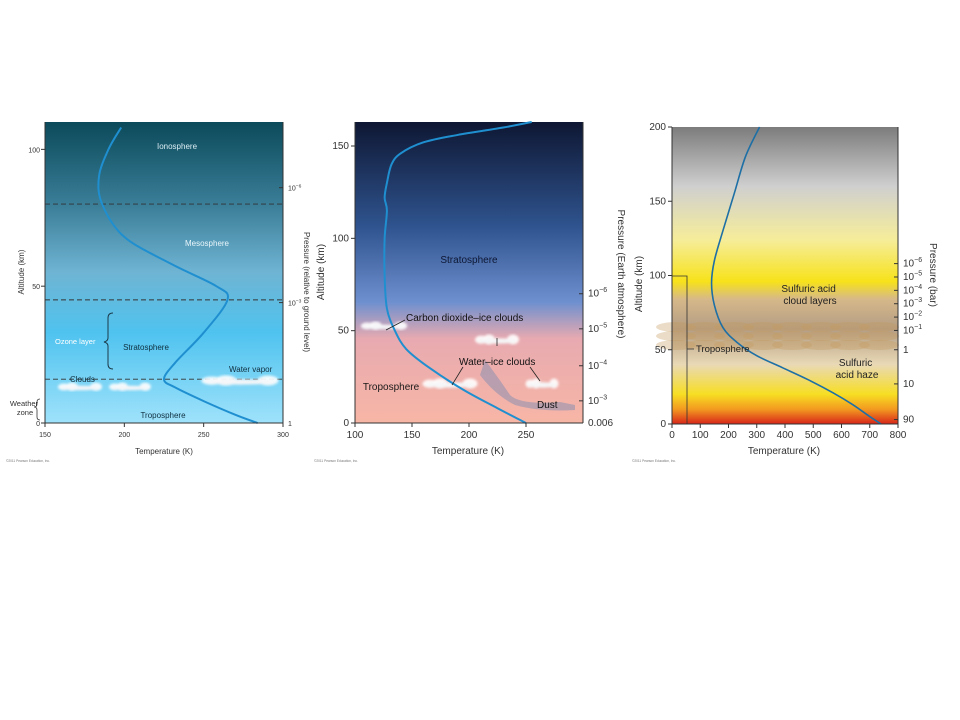 The height and width of the screenshot is (720, 960). What do you see at coordinates (240, 380) in the screenshot?
I see `earth-water-vapor-cloud` at bounding box center [240, 380].